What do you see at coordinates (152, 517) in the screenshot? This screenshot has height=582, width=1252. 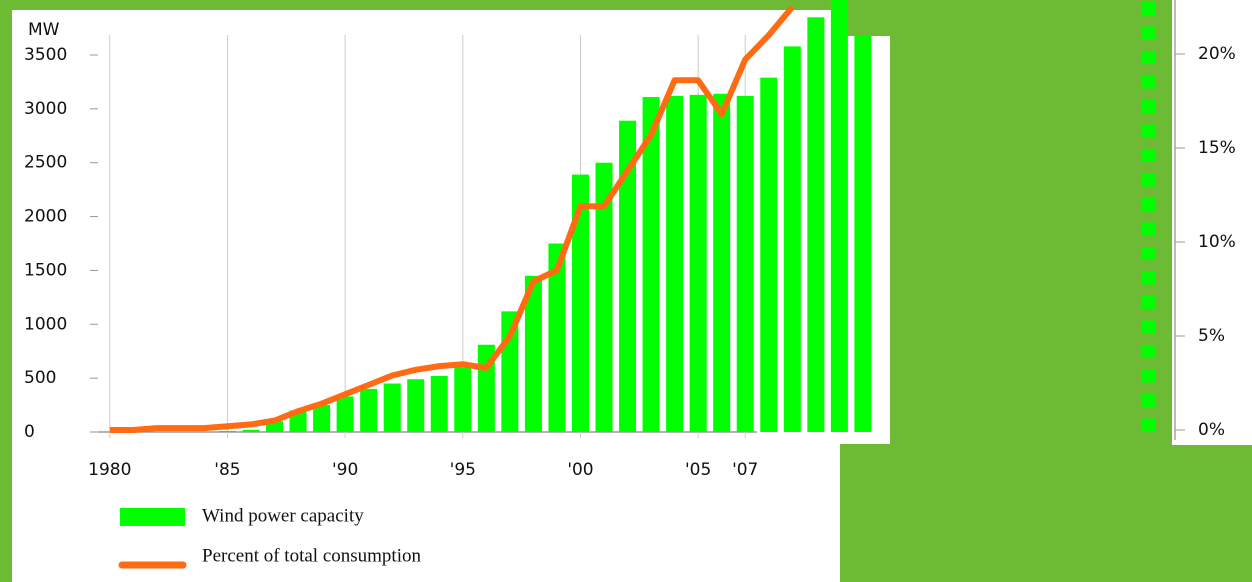 I see `legend-swatch` at bounding box center [152, 517].